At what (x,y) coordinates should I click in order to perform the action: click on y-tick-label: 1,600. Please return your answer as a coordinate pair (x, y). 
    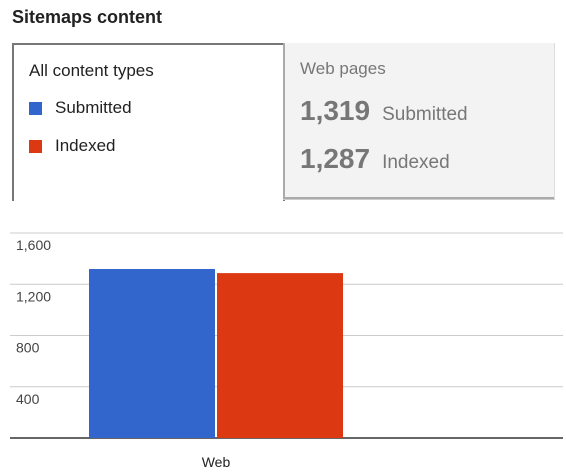
    Looking at the image, I should click on (33, 245).